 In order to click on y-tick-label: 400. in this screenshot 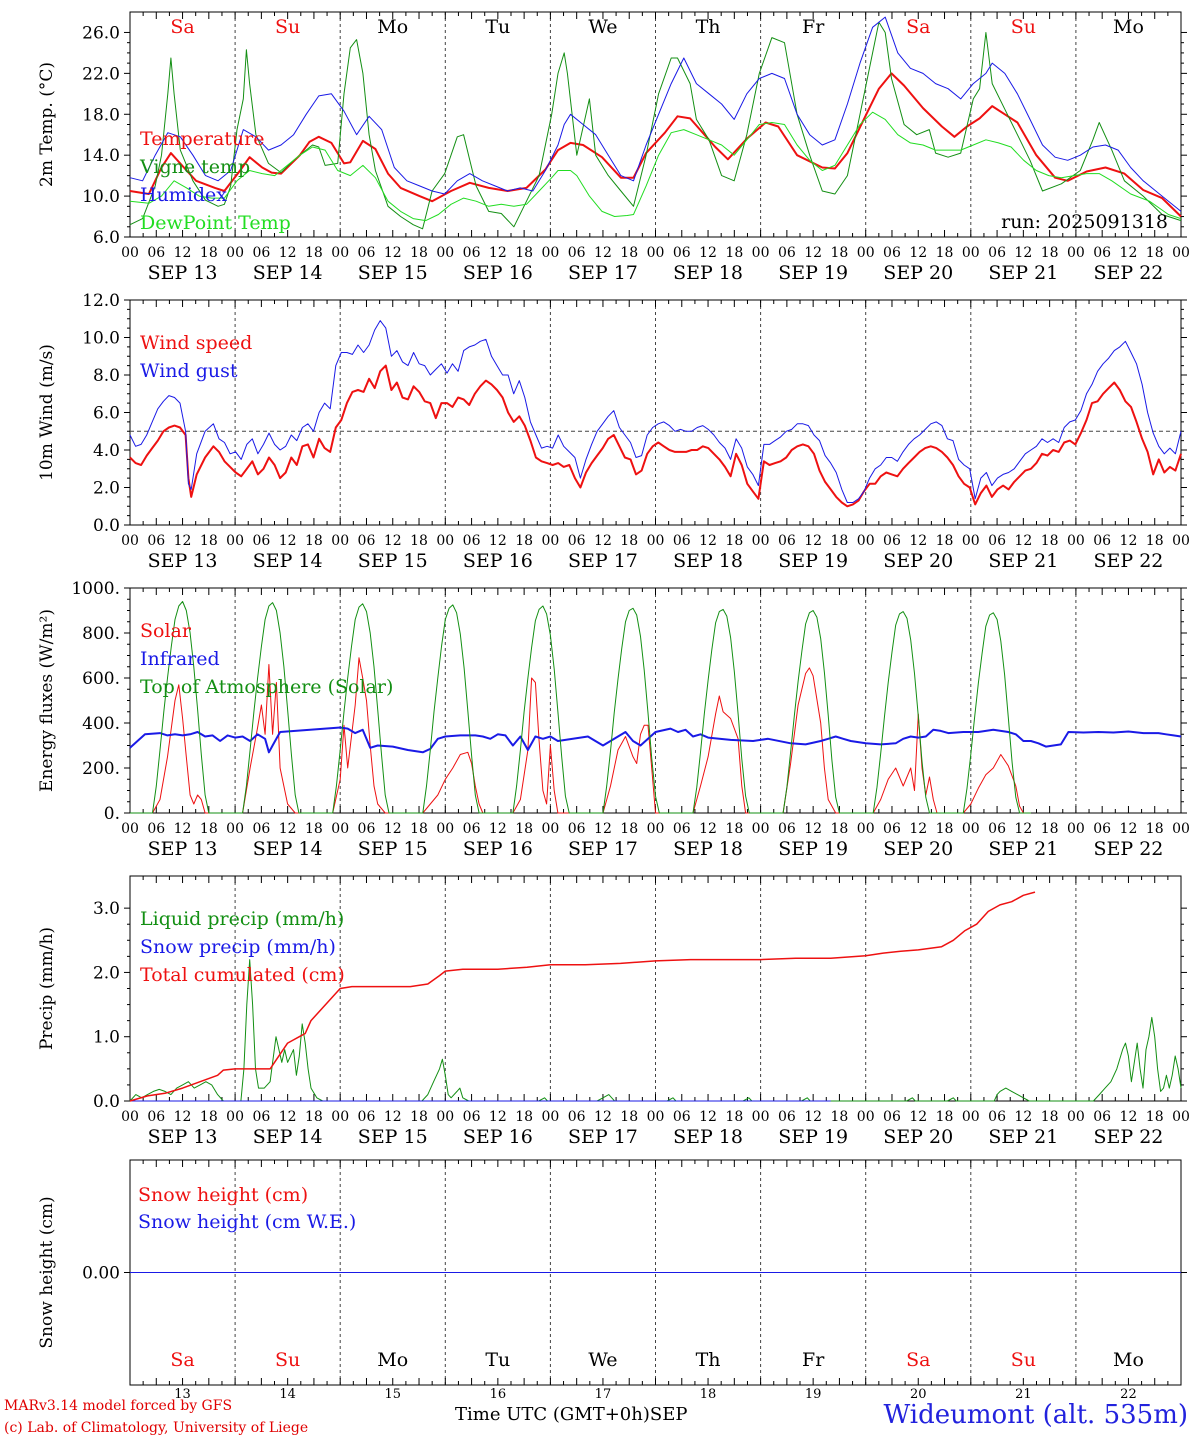, I will do `click(101, 724)`.